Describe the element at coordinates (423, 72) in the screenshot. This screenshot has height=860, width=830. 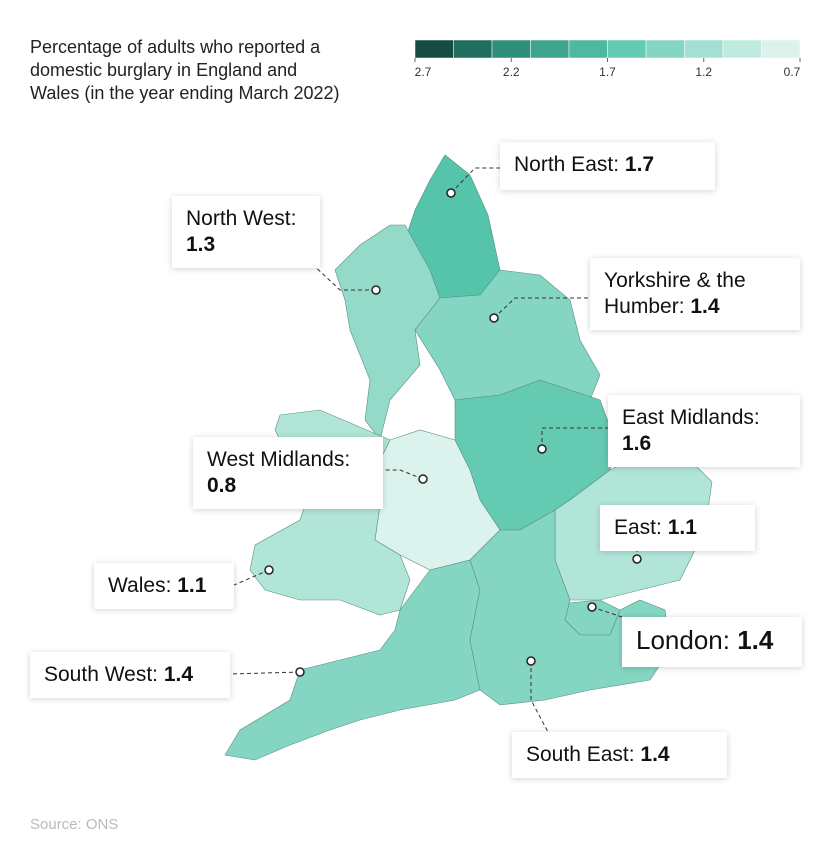
I see `legend-tick-label: 2.7` at that location.